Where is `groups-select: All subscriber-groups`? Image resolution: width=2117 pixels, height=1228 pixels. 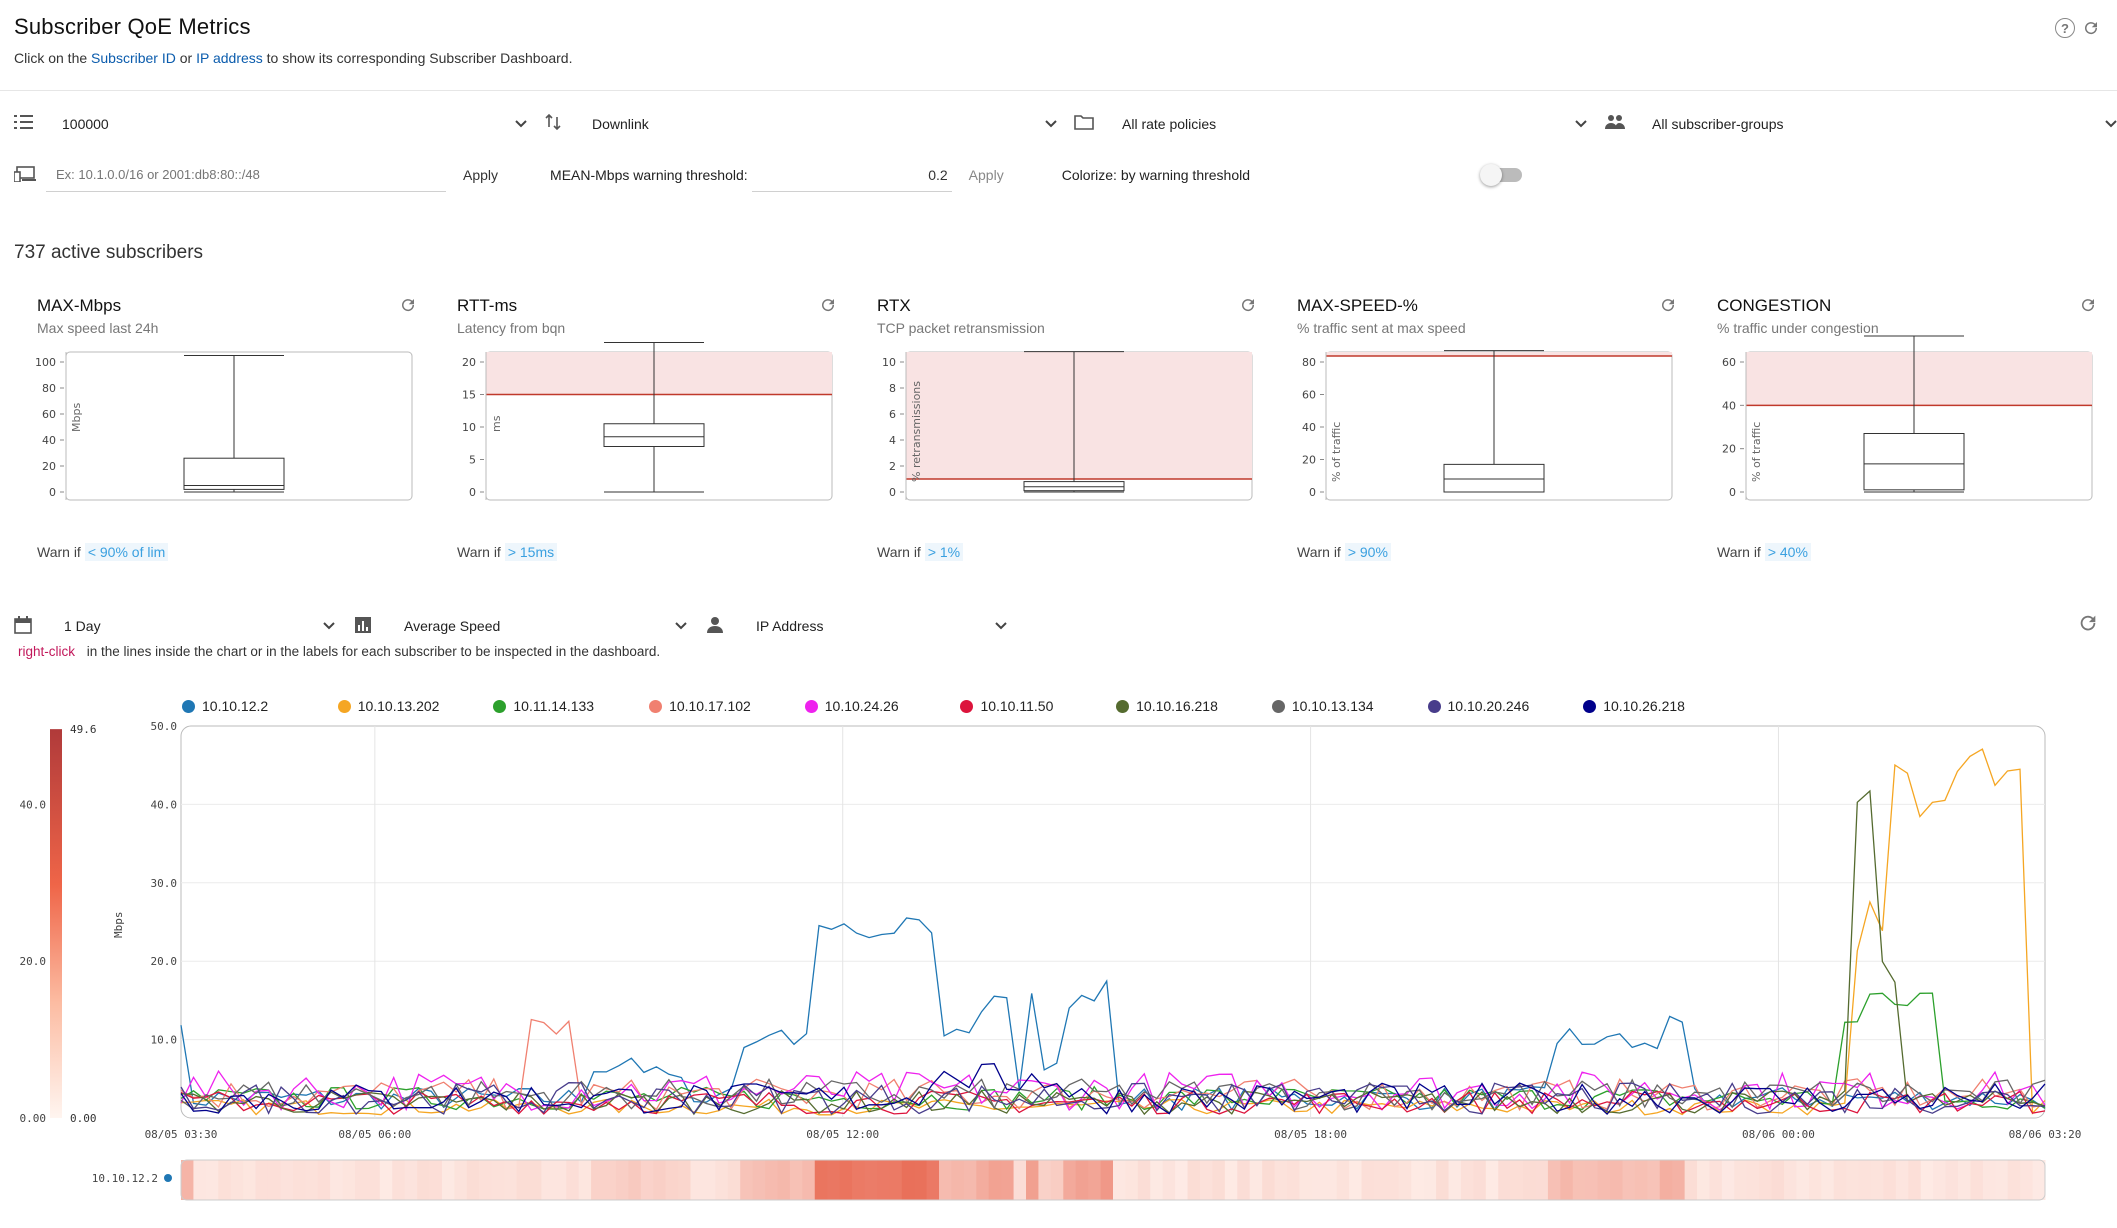
groups-select: All subscriber-groups is located at coordinates (1860, 124).